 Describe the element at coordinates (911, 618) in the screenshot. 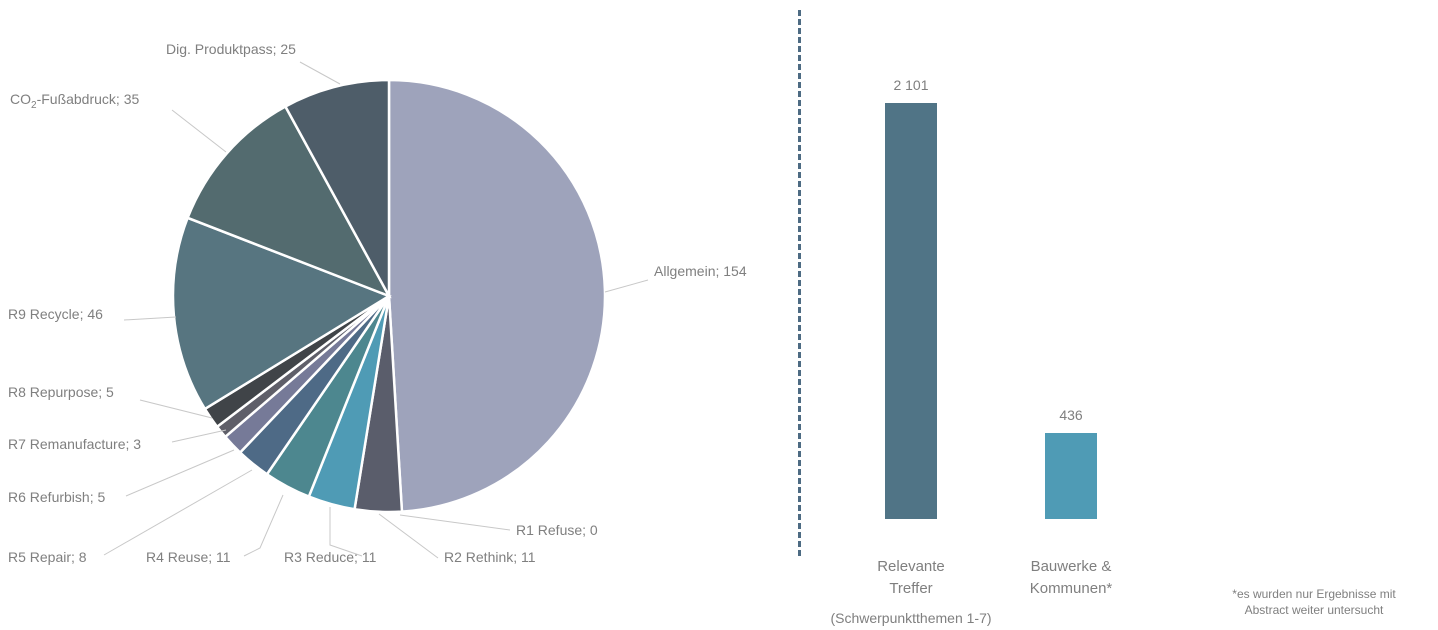

I see `bar-category-subnote: (Schwerpunktthemen 1-7)` at that location.